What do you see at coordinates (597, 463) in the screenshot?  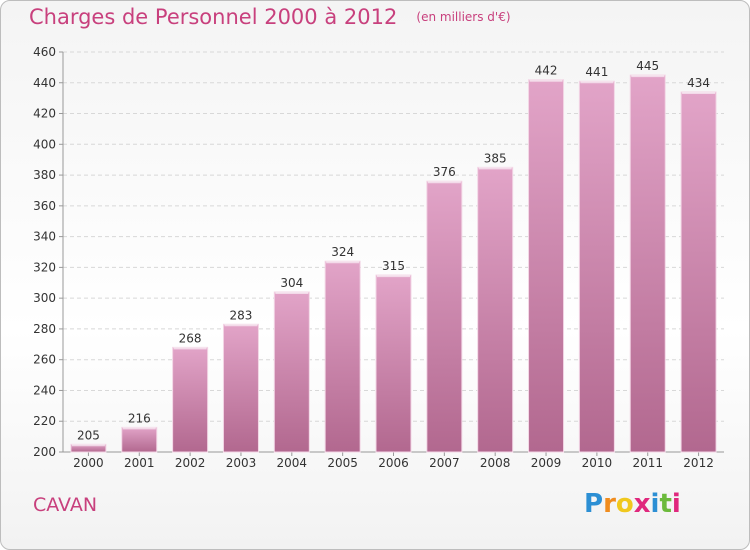 I see `x-tick-label: 2010` at bounding box center [597, 463].